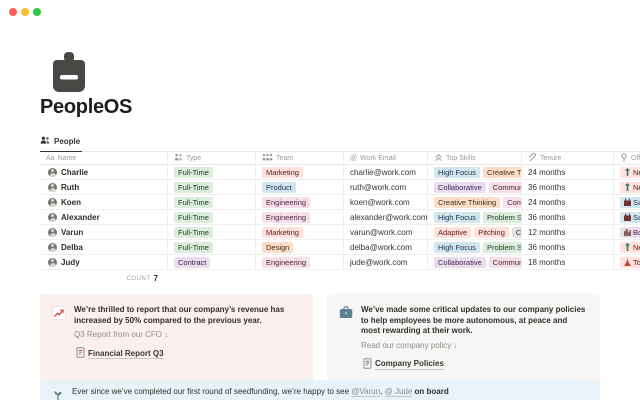  I want to click on view-tabbar: People, so click(340, 143).